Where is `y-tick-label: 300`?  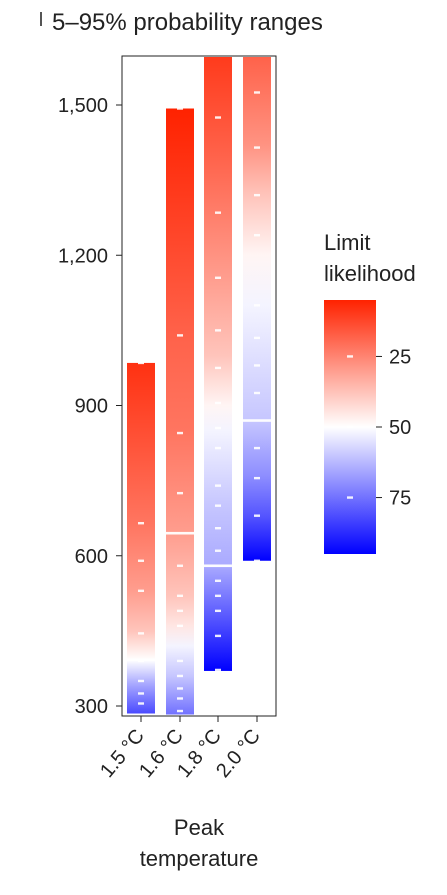 y-tick-label: 300 is located at coordinates (91, 707).